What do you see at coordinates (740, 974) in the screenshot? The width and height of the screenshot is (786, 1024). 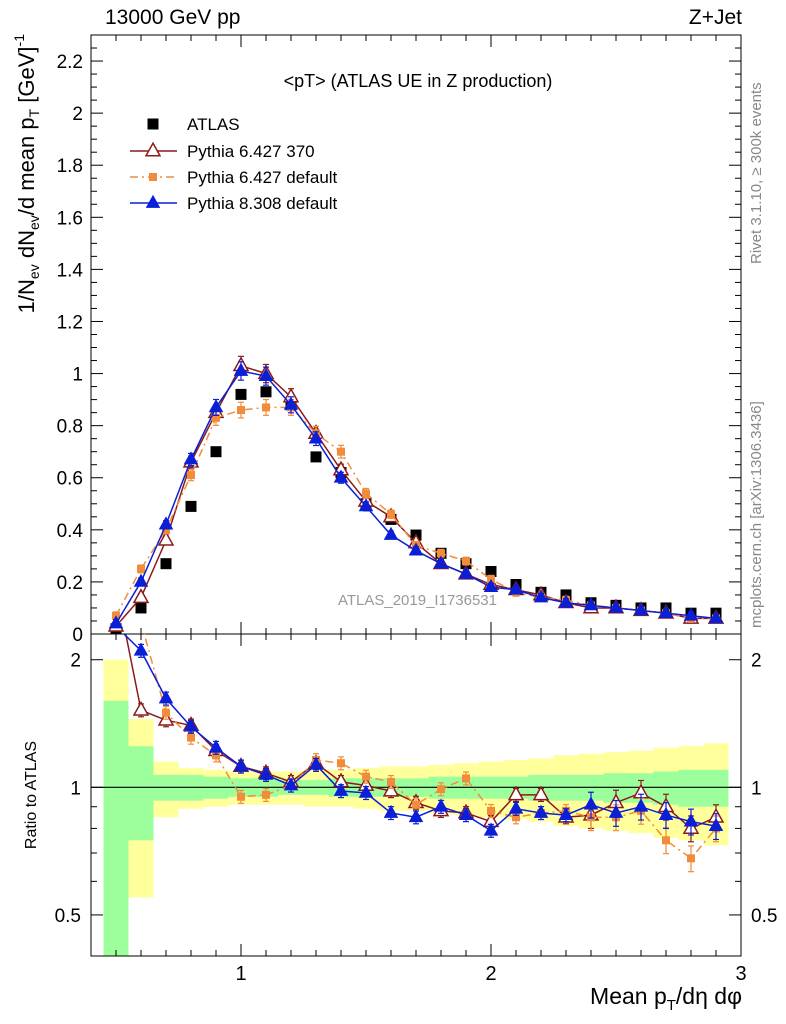 I see `x-tick-label: 3` at bounding box center [740, 974].